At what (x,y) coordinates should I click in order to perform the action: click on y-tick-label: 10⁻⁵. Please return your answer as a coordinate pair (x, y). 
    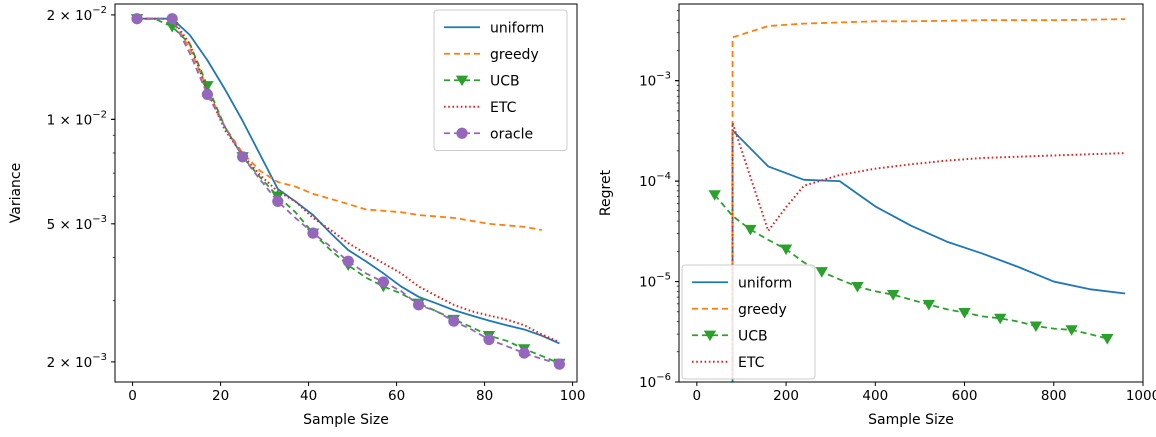
    Looking at the image, I should click on (655, 281).